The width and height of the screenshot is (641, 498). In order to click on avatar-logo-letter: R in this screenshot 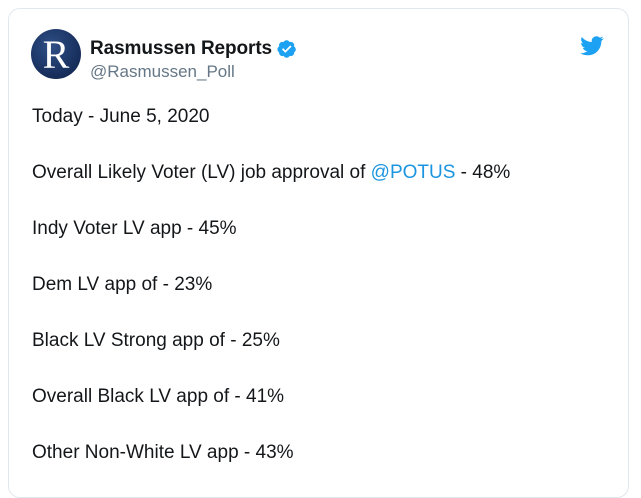, I will do `click(56, 54)`.